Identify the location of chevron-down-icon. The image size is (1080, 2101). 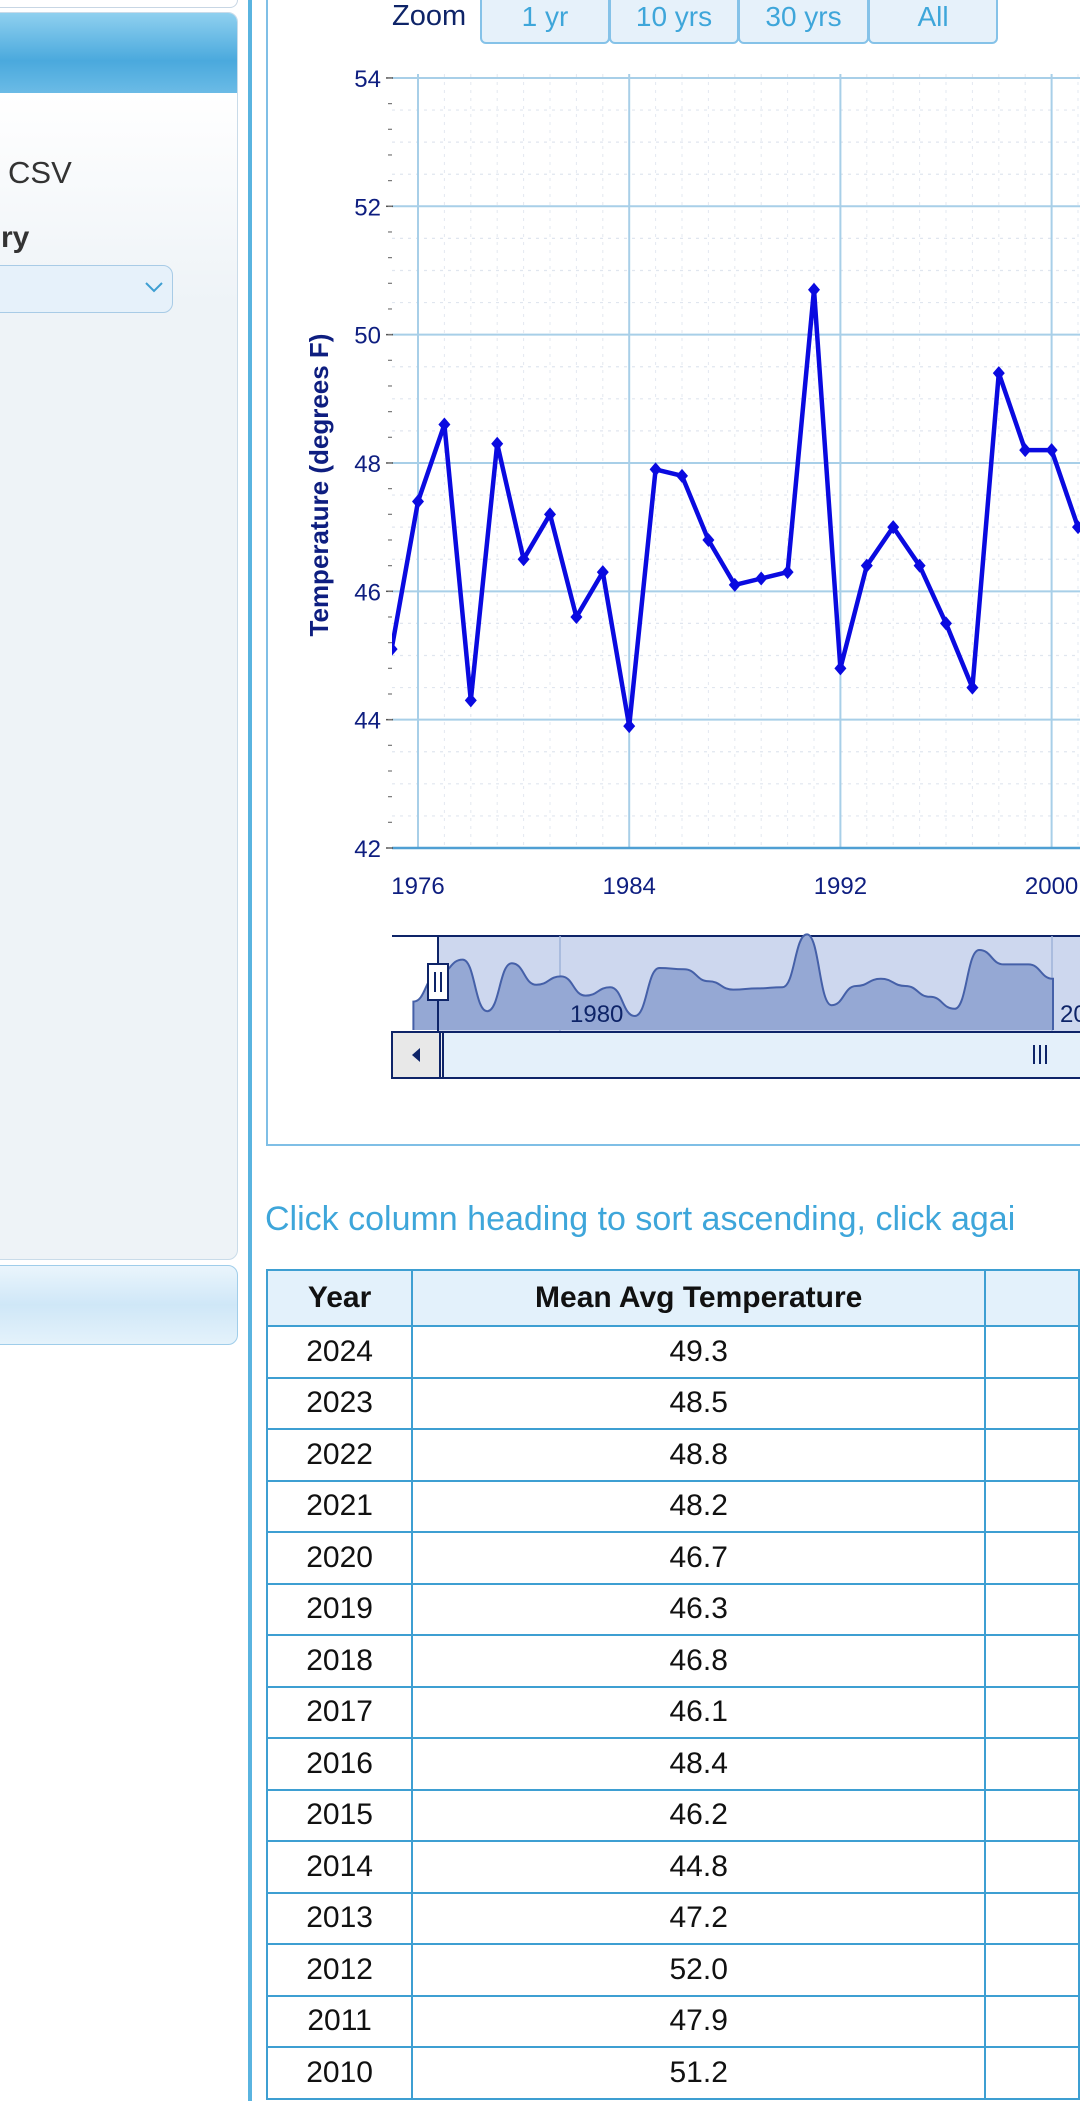
(154, 287).